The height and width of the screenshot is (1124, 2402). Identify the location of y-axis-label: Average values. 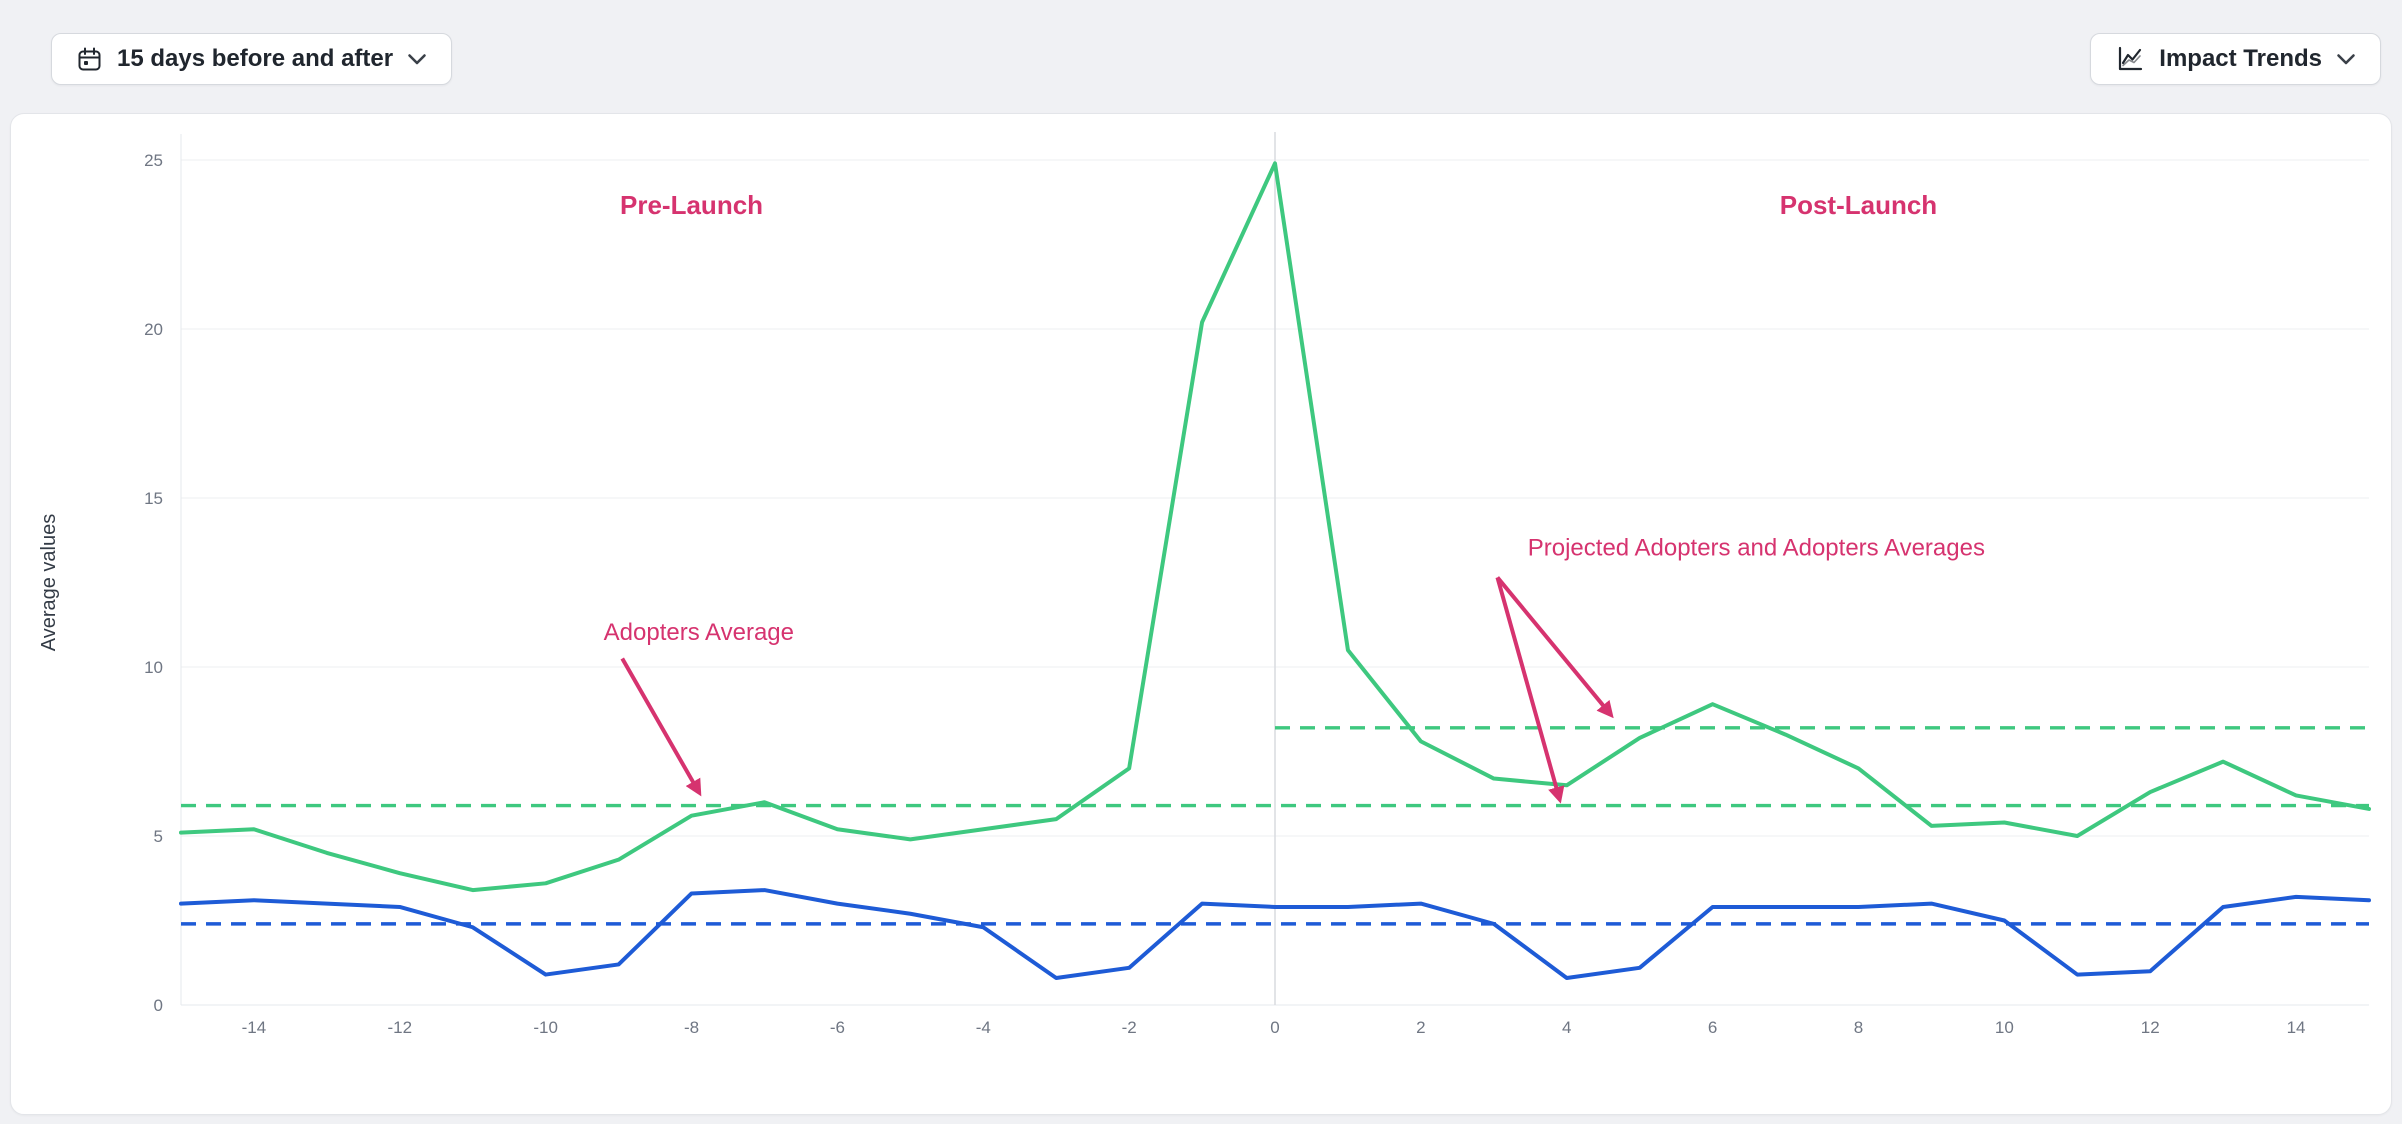
(49, 583).